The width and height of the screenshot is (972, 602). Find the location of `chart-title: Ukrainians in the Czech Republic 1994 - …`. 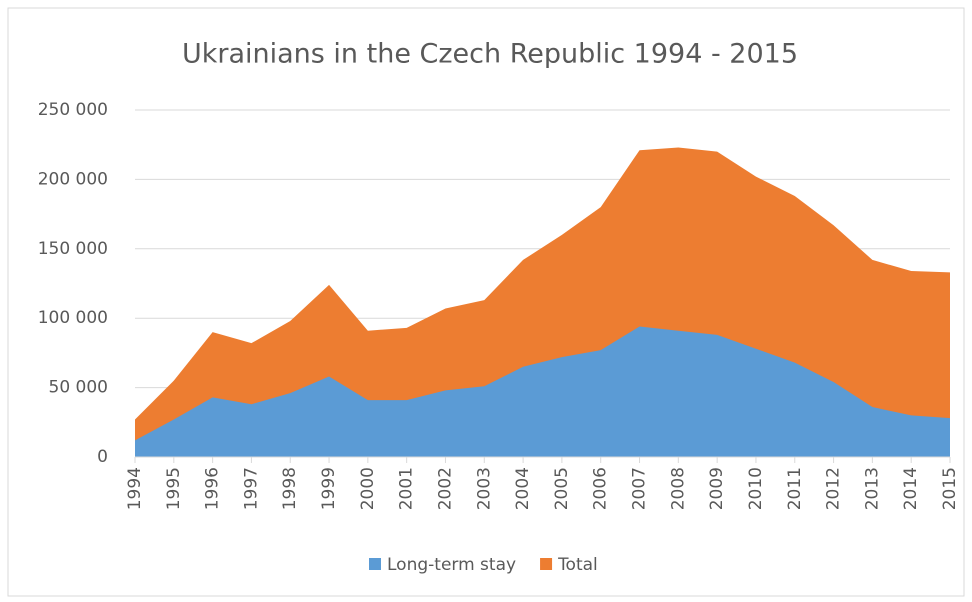

chart-title: Ukrainians in the Czech Republic 1994 - … is located at coordinates (490, 54).